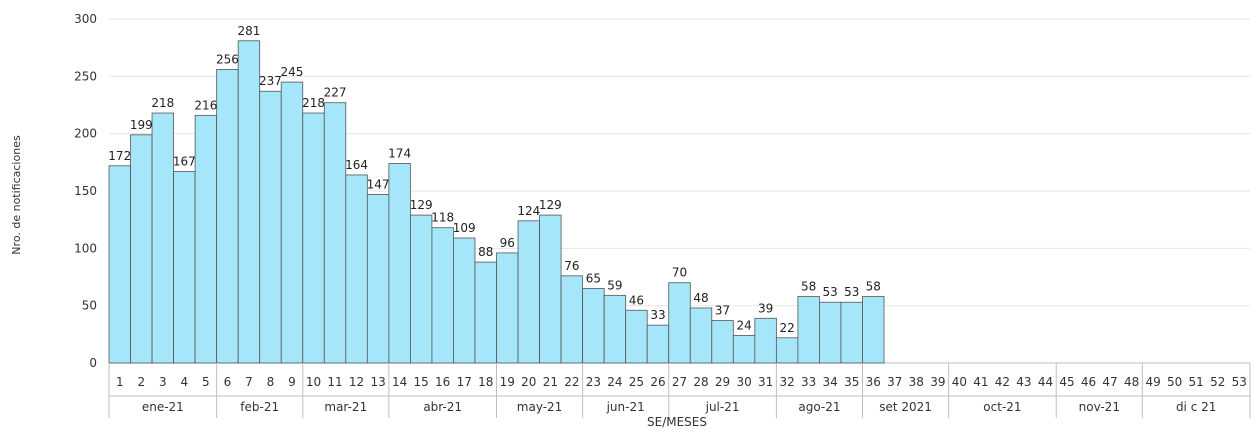 The height and width of the screenshot is (432, 1256). Describe the element at coordinates (540, 407) in the screenshot. I see `month-label: may-21` at that location.